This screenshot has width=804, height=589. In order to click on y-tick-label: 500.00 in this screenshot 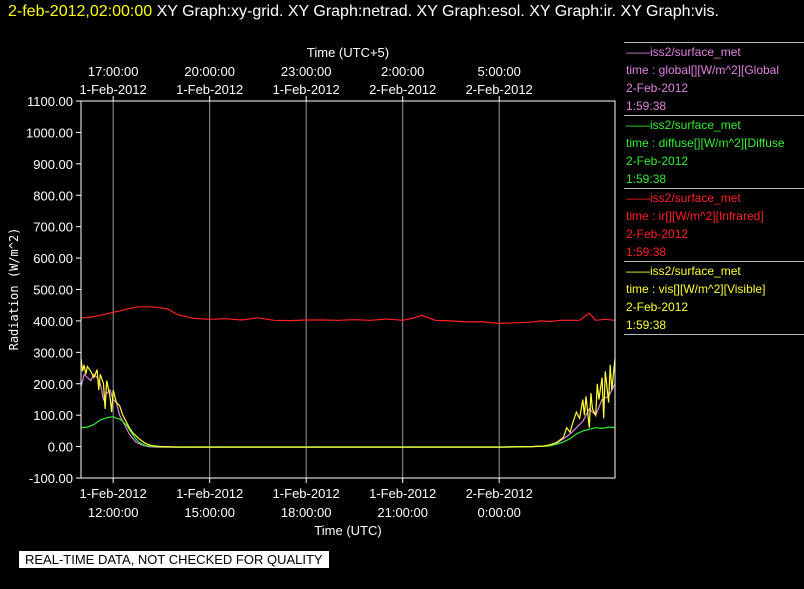, I will do `click(53, 290)`.